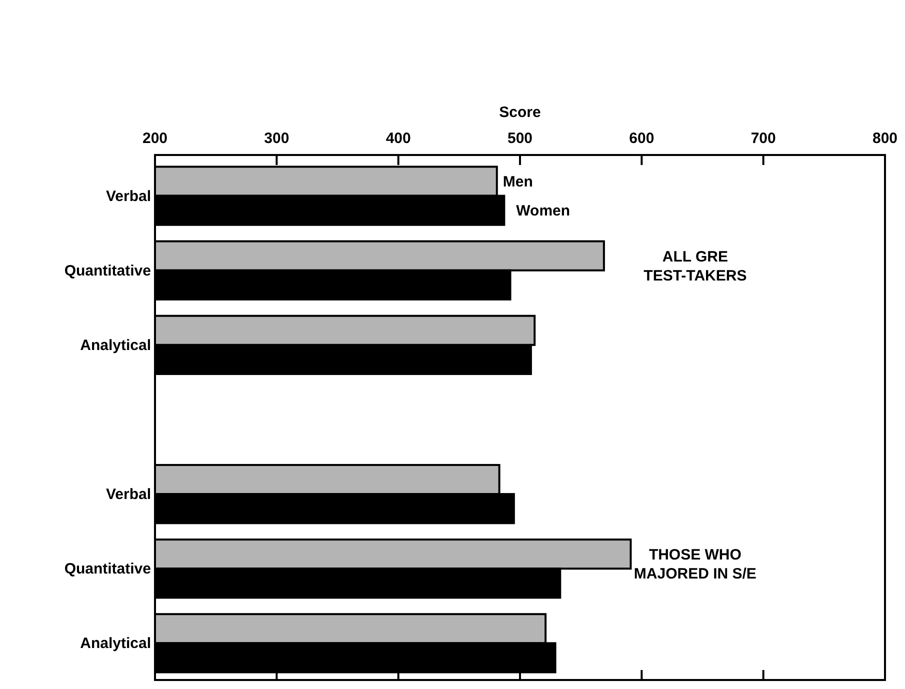 The height and width of the screenshot is (689, 905). Describe the element at coordinates (641, 138) in the screenshot. I see `x-tick-label: 600` at that location.